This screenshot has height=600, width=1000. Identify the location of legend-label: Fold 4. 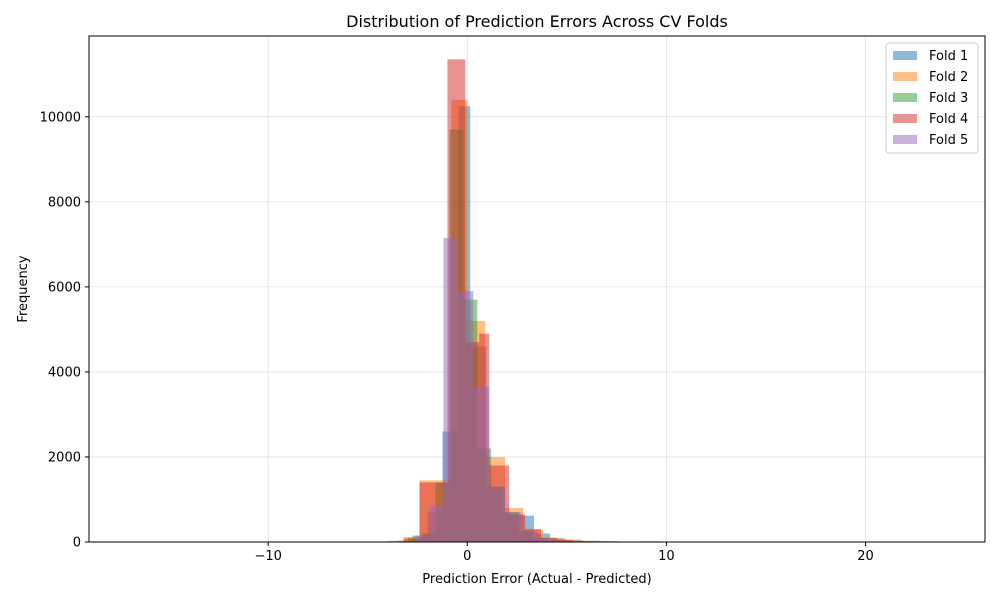
(948, 119).